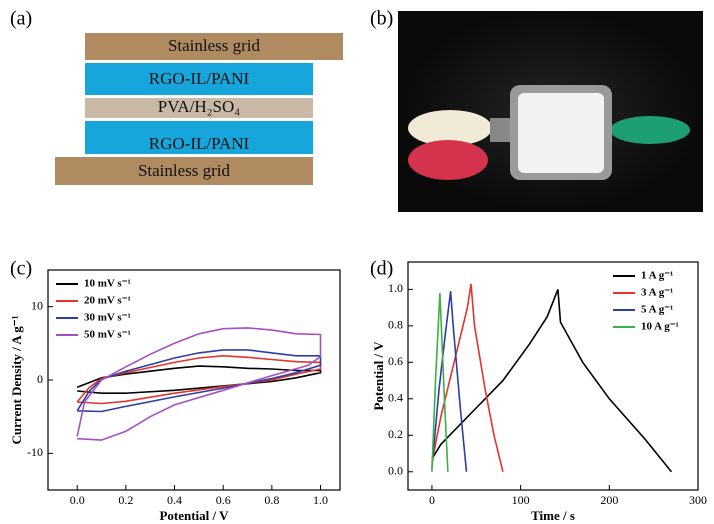  I want to click on y-tick-label: 0.4, so click(395, 398).